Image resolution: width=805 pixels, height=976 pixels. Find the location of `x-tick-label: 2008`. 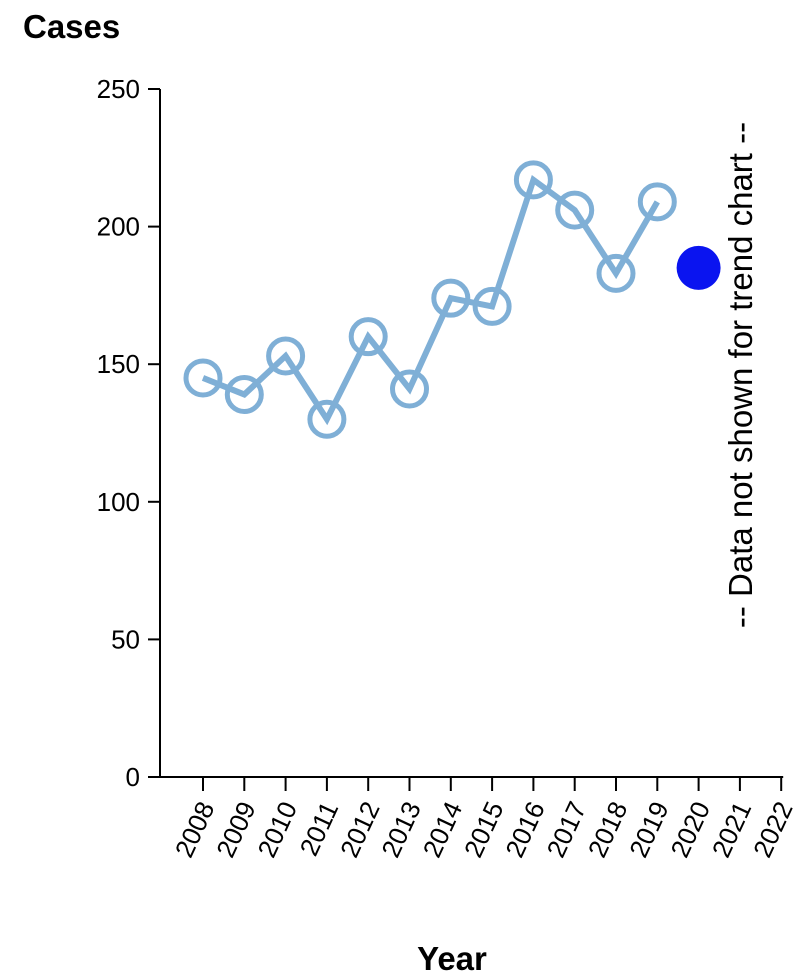

x-tick-label: 2008 is located at coordinates (195, 829).